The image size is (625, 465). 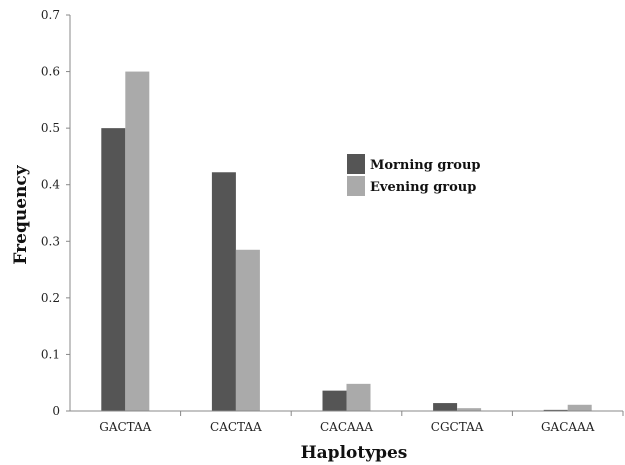 I want to click on y-tick-label: 0, so click(x=56, y=411).